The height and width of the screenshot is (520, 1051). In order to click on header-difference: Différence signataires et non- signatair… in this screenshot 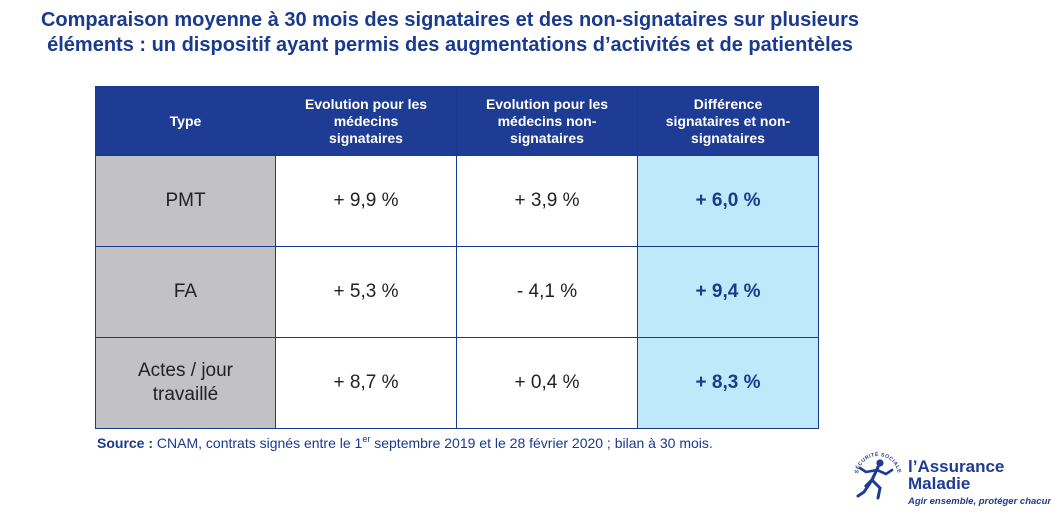, I will do `click(728, 121)`.